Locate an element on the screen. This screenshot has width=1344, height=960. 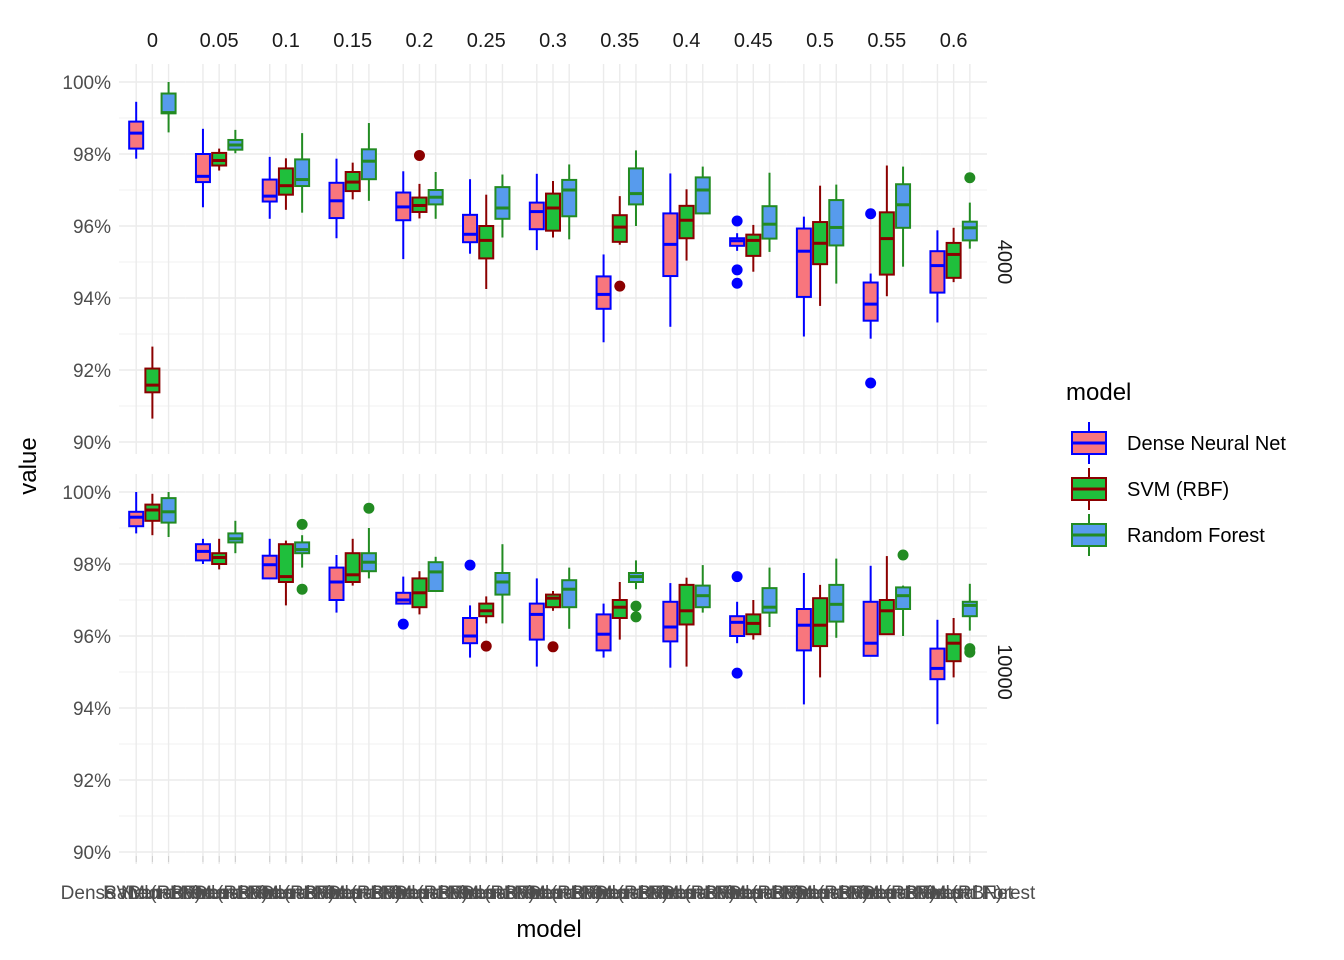
x-tick-label: Random Forest is located at coordinates (904, 893).